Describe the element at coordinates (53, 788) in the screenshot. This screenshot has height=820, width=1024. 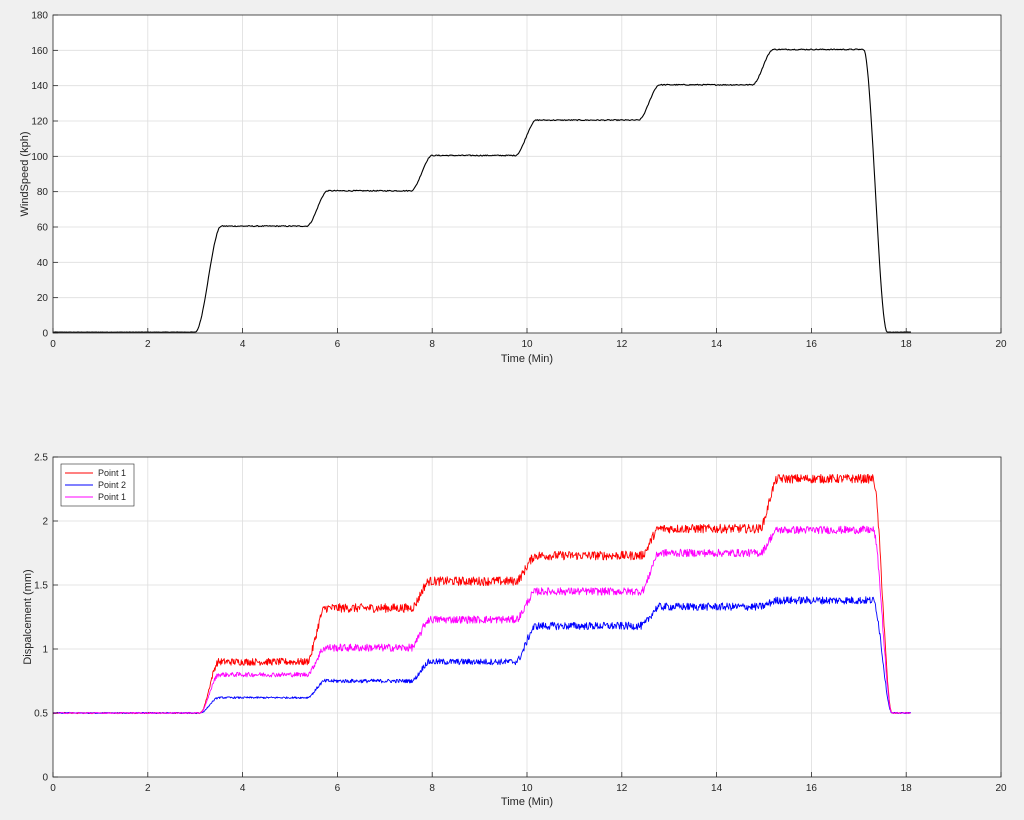
I see `displacement-x-tick-label: 0` at that location.